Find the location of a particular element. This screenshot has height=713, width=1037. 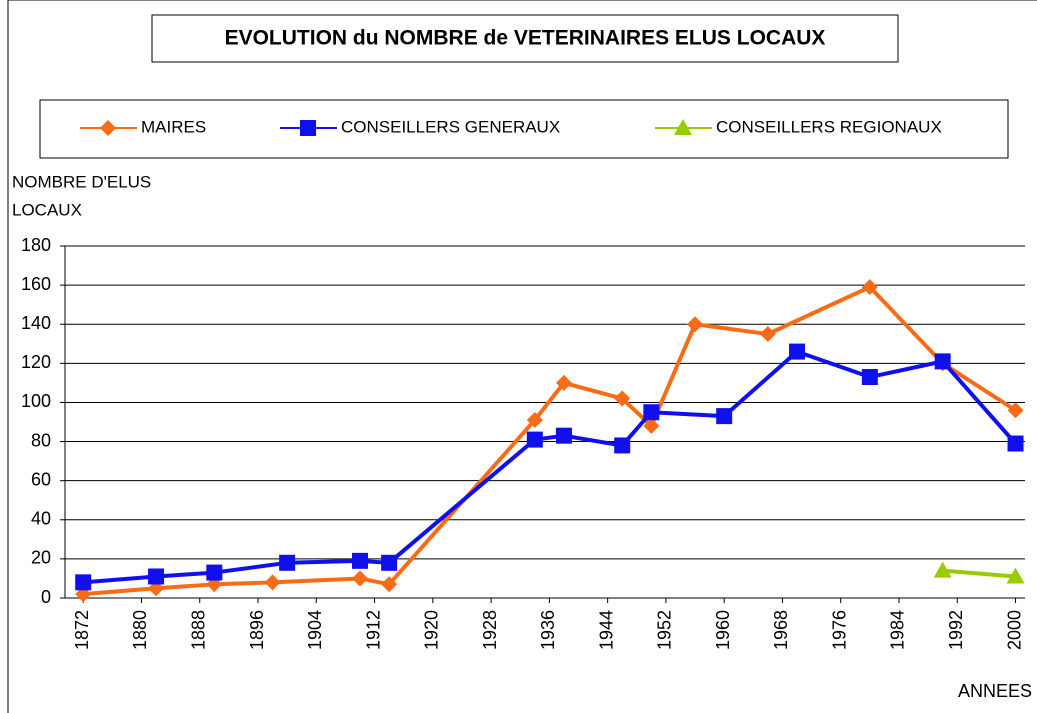

y-axis-label: NOMBRE D'ELUS is located at coordinates (81, 181).